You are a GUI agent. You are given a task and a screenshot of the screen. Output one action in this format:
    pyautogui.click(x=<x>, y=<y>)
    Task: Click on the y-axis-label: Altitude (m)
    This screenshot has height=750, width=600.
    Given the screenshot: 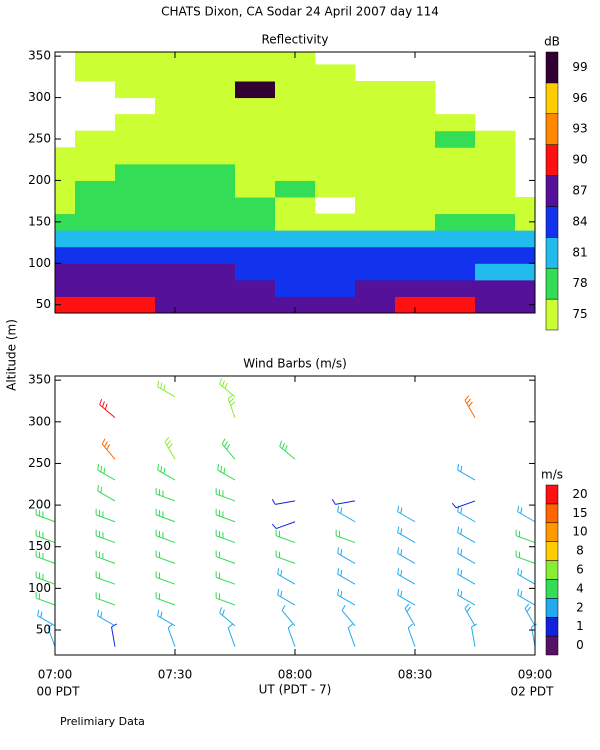 What is the action you would take?
    pyautogui.click(x=12, y=355)
    